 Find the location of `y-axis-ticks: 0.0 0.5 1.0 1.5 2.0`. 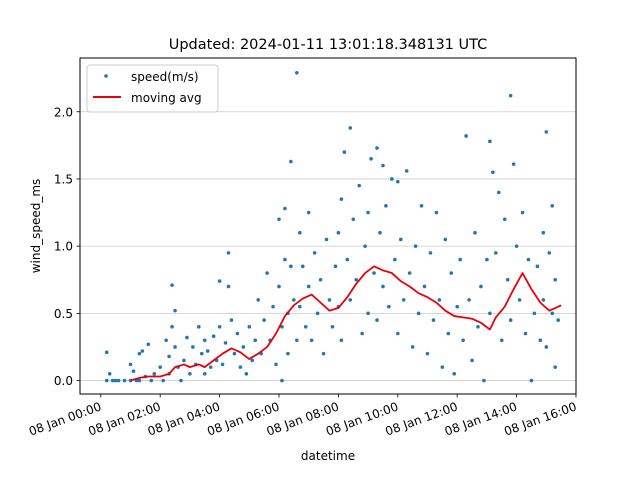

y-axis-ticks: 0.0 0.5 1.0 1.5 2.0 is located at coordinates (67, 246).